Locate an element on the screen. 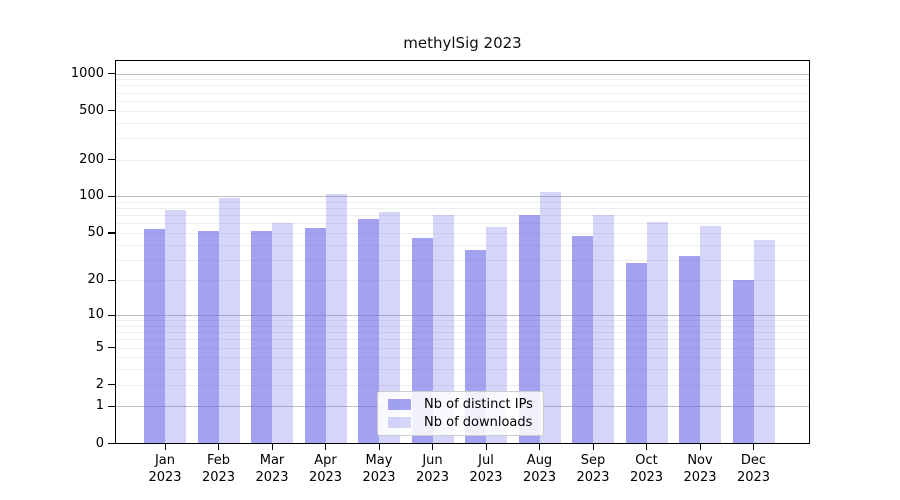 Image resolution: width=900 pixels, height=500 pixels. bar-distinct-ips-aug is located at coordinates (529, 329).